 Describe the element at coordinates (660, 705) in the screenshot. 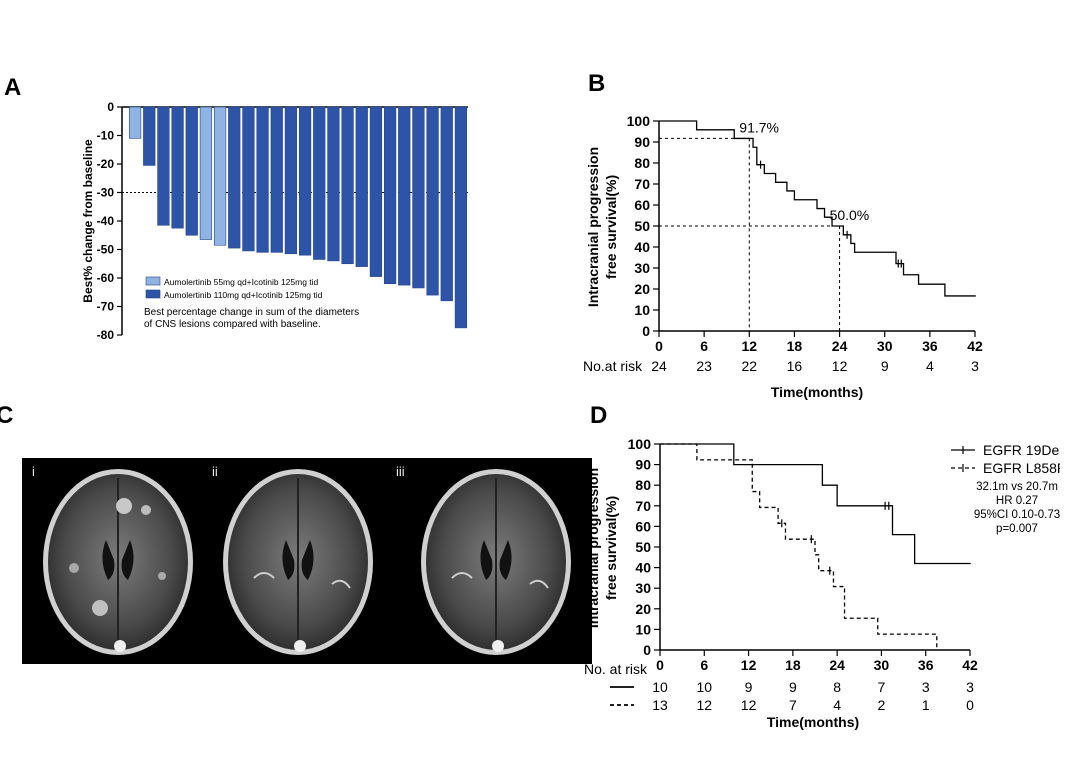

I see `risk-count: 13` at that location.